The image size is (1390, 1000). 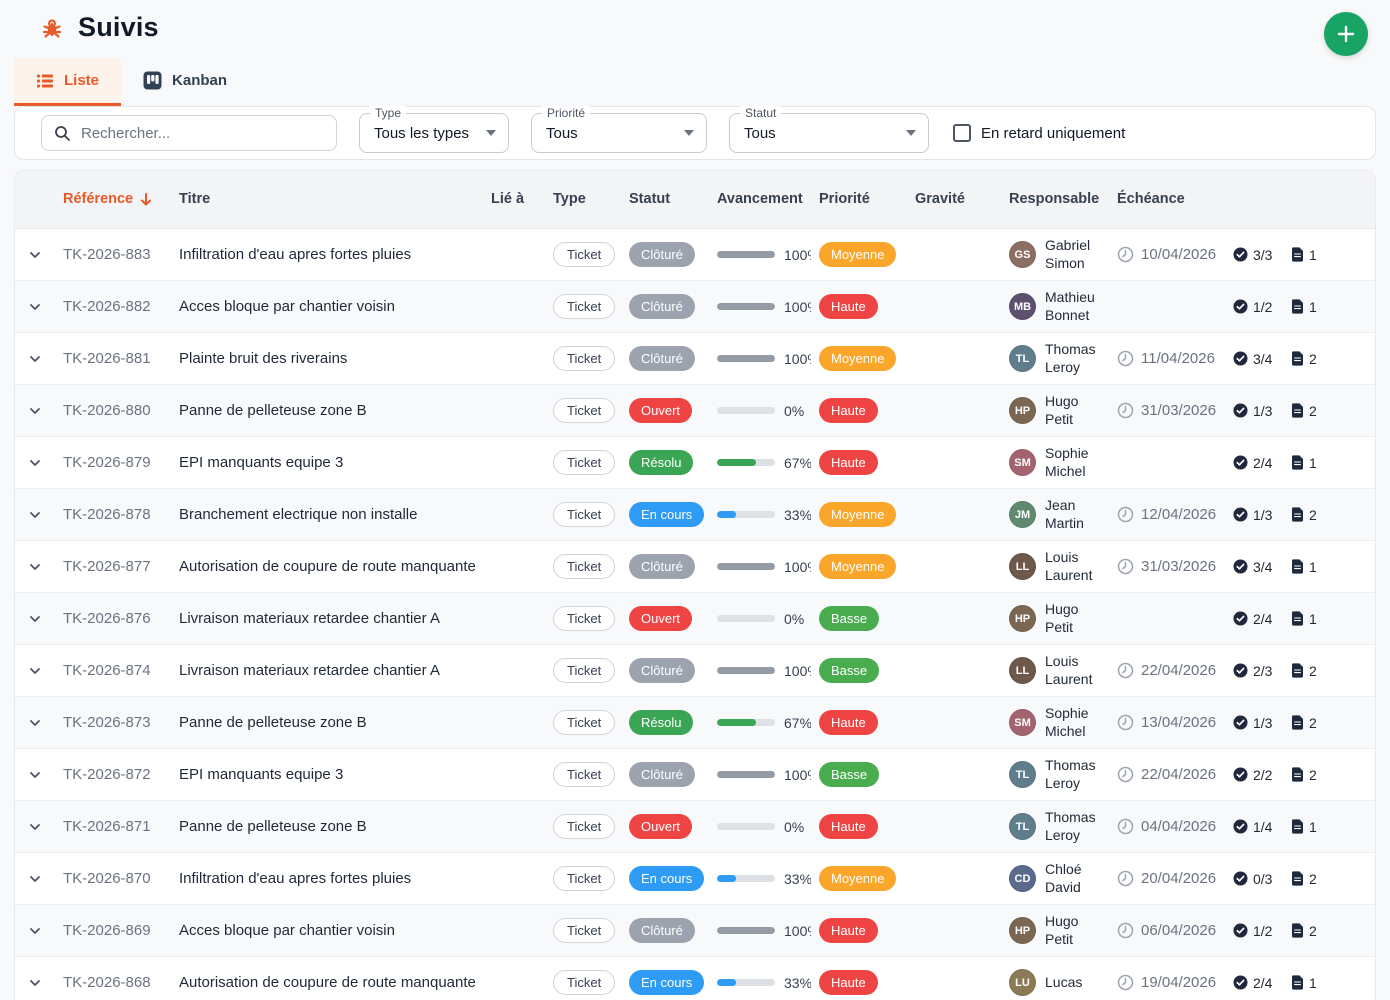 What do you see at coordinates (1069, 566) in the screenshot?
I see `responsable-name: Louis Laurent` at bounding box center [1069, 566].